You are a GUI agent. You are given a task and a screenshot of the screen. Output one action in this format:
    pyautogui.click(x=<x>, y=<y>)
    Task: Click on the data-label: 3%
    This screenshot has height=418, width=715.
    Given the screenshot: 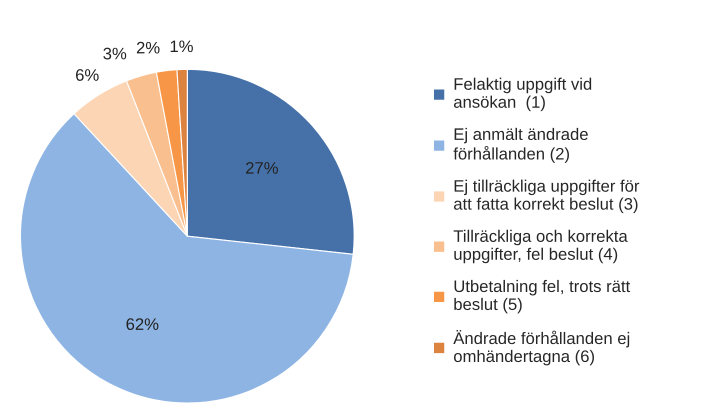 What is the action you would take?
    pyautogui.click(x=114, y=54)
    